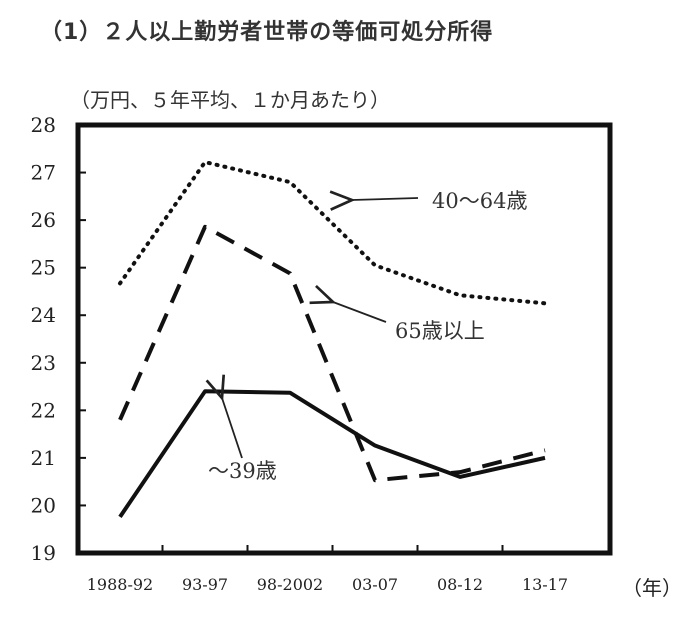  Describe the element at coordinates (545, 584) in the screenshot. I see `x-tick-label: 13-17` at that location.